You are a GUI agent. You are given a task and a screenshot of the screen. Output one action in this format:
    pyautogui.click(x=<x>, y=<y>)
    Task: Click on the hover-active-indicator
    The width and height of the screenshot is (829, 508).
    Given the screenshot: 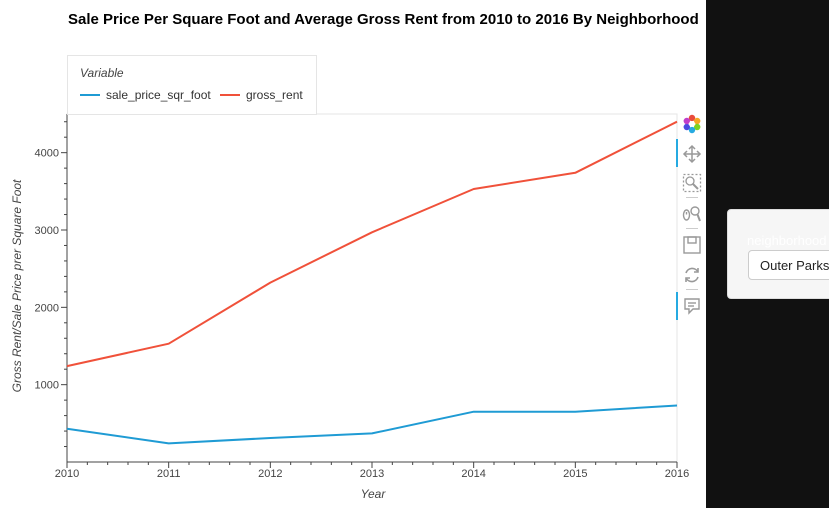 What is the action you would take?
    pyautogui.click(x=677, y=306)
    